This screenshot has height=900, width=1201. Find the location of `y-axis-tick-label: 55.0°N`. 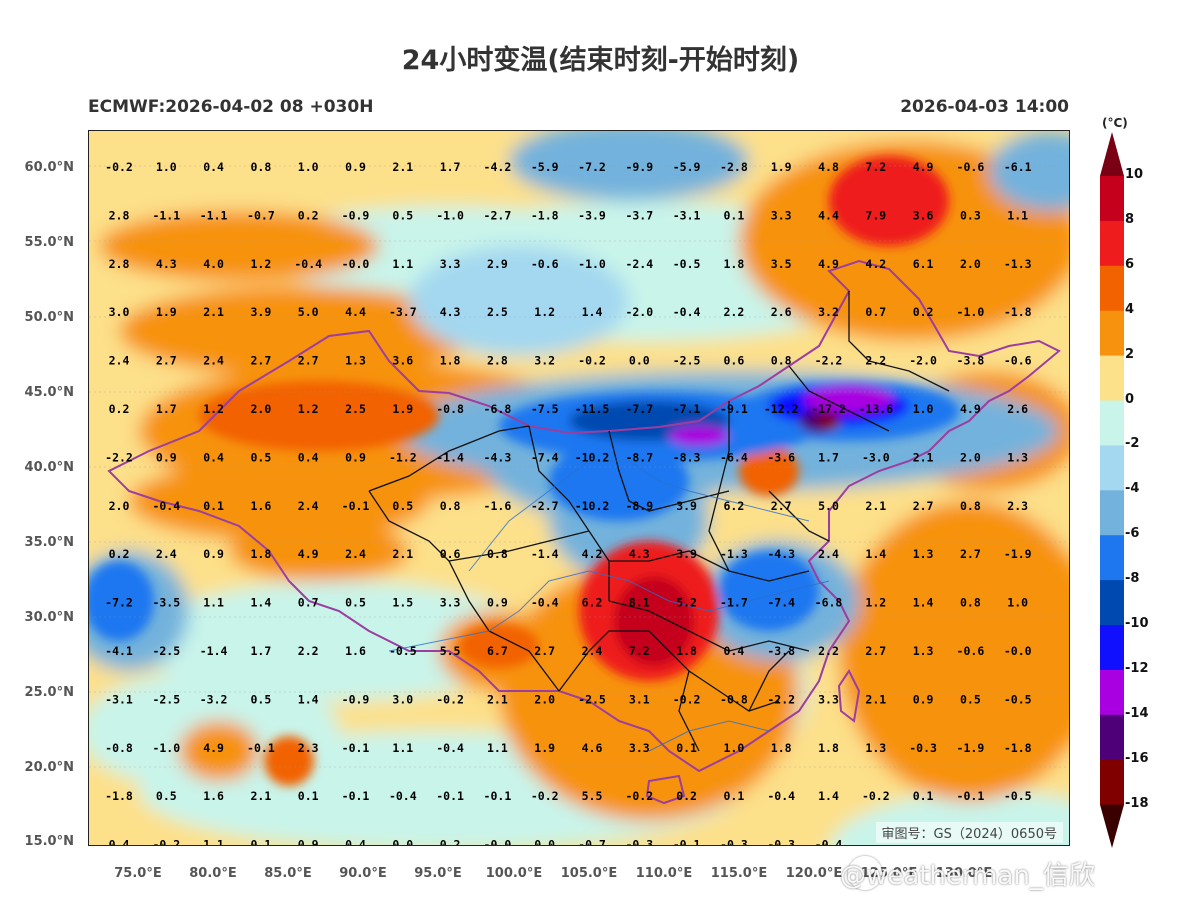

y-axis-tick-label: 55.0°N is located at coordinates (49, 242).